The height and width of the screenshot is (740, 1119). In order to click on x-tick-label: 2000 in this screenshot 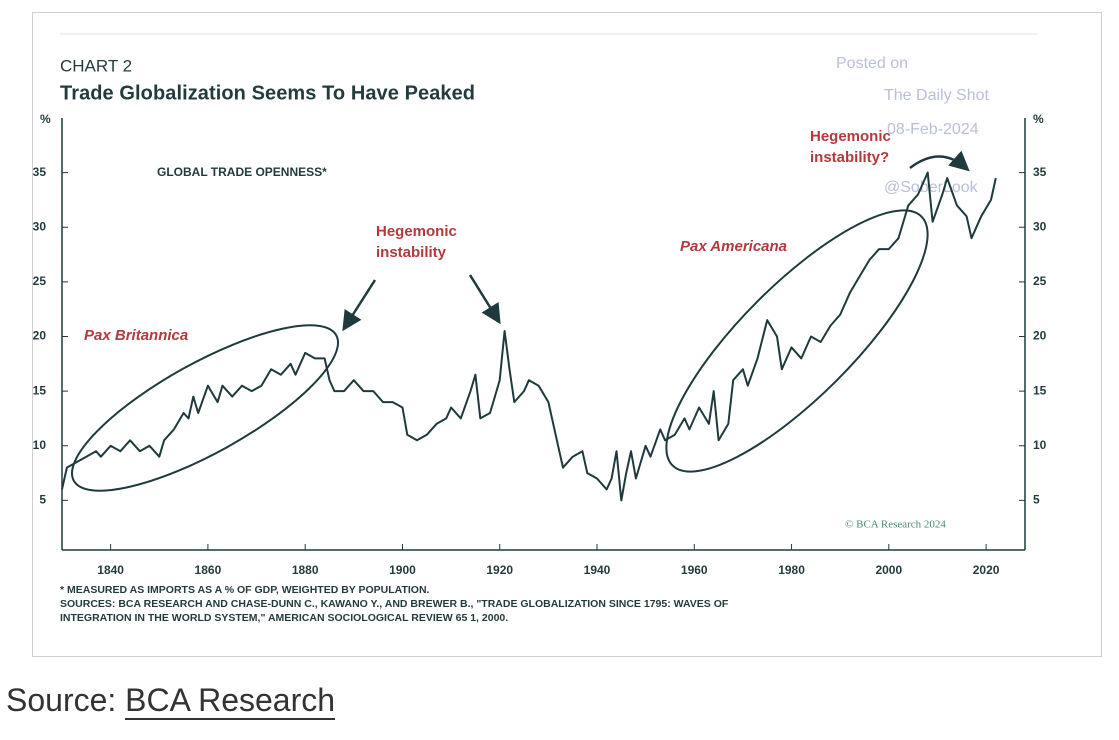, I will do `click(888, 570)`.